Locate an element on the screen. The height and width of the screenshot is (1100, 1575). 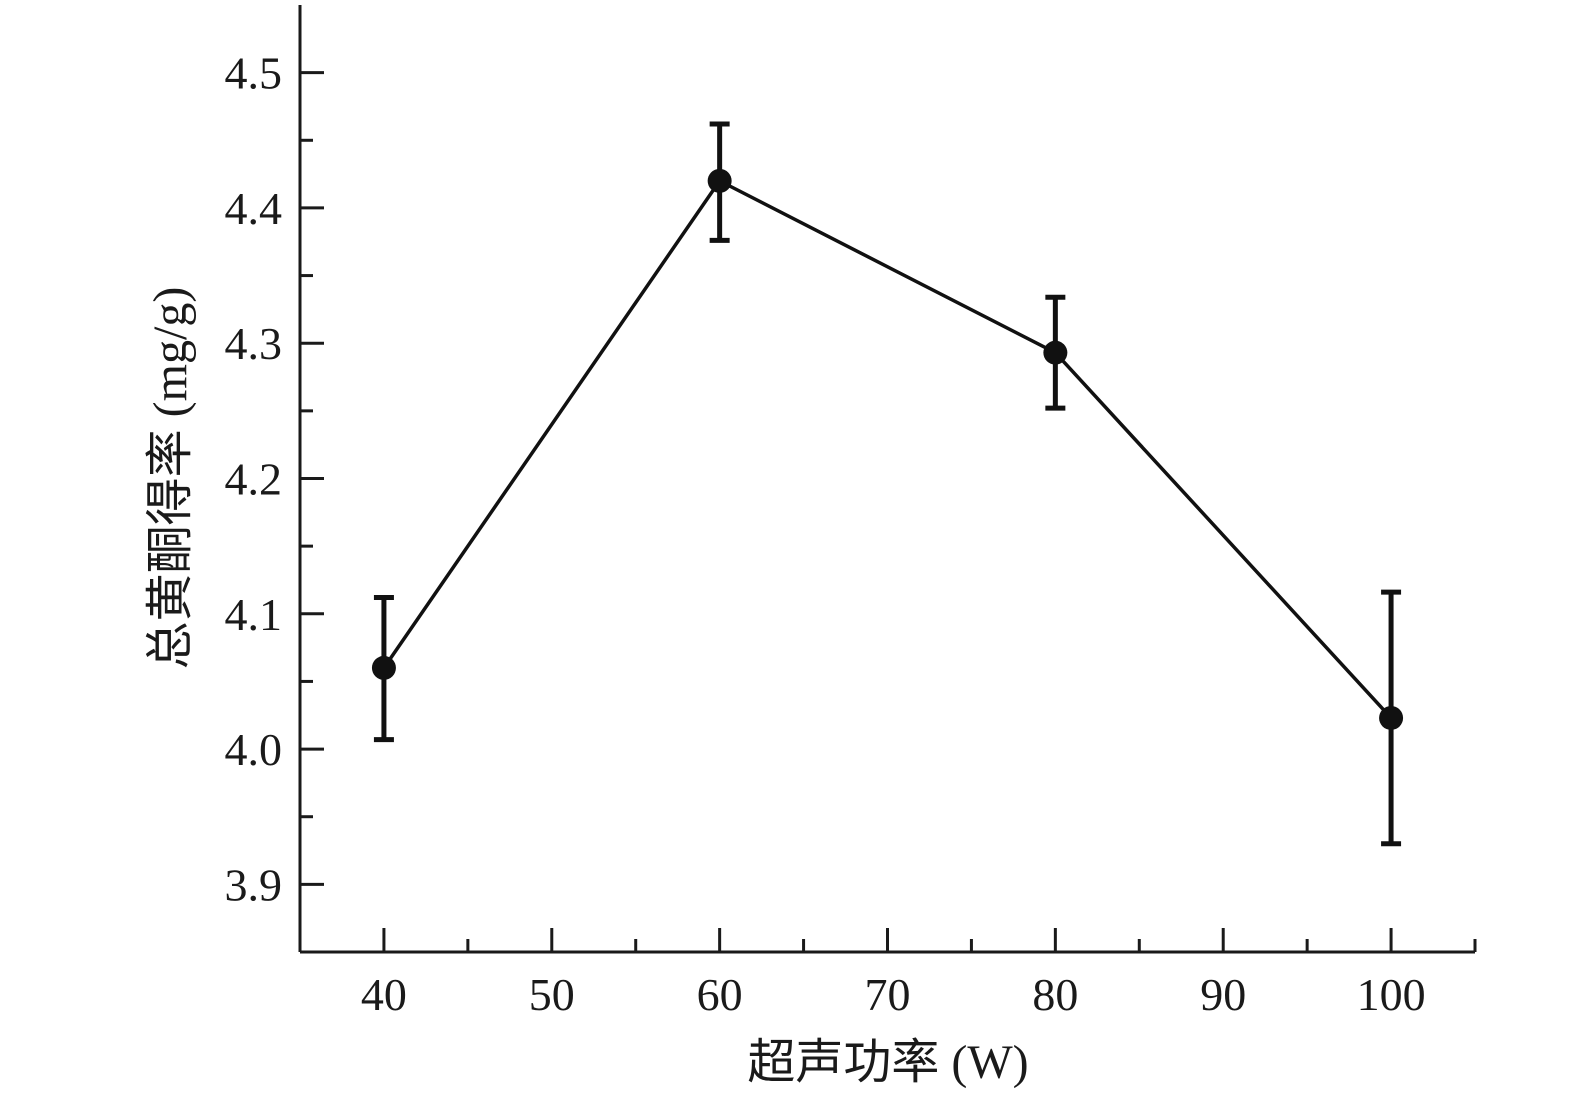
x-tick-label: 40 is located at coordinates (384, 994).